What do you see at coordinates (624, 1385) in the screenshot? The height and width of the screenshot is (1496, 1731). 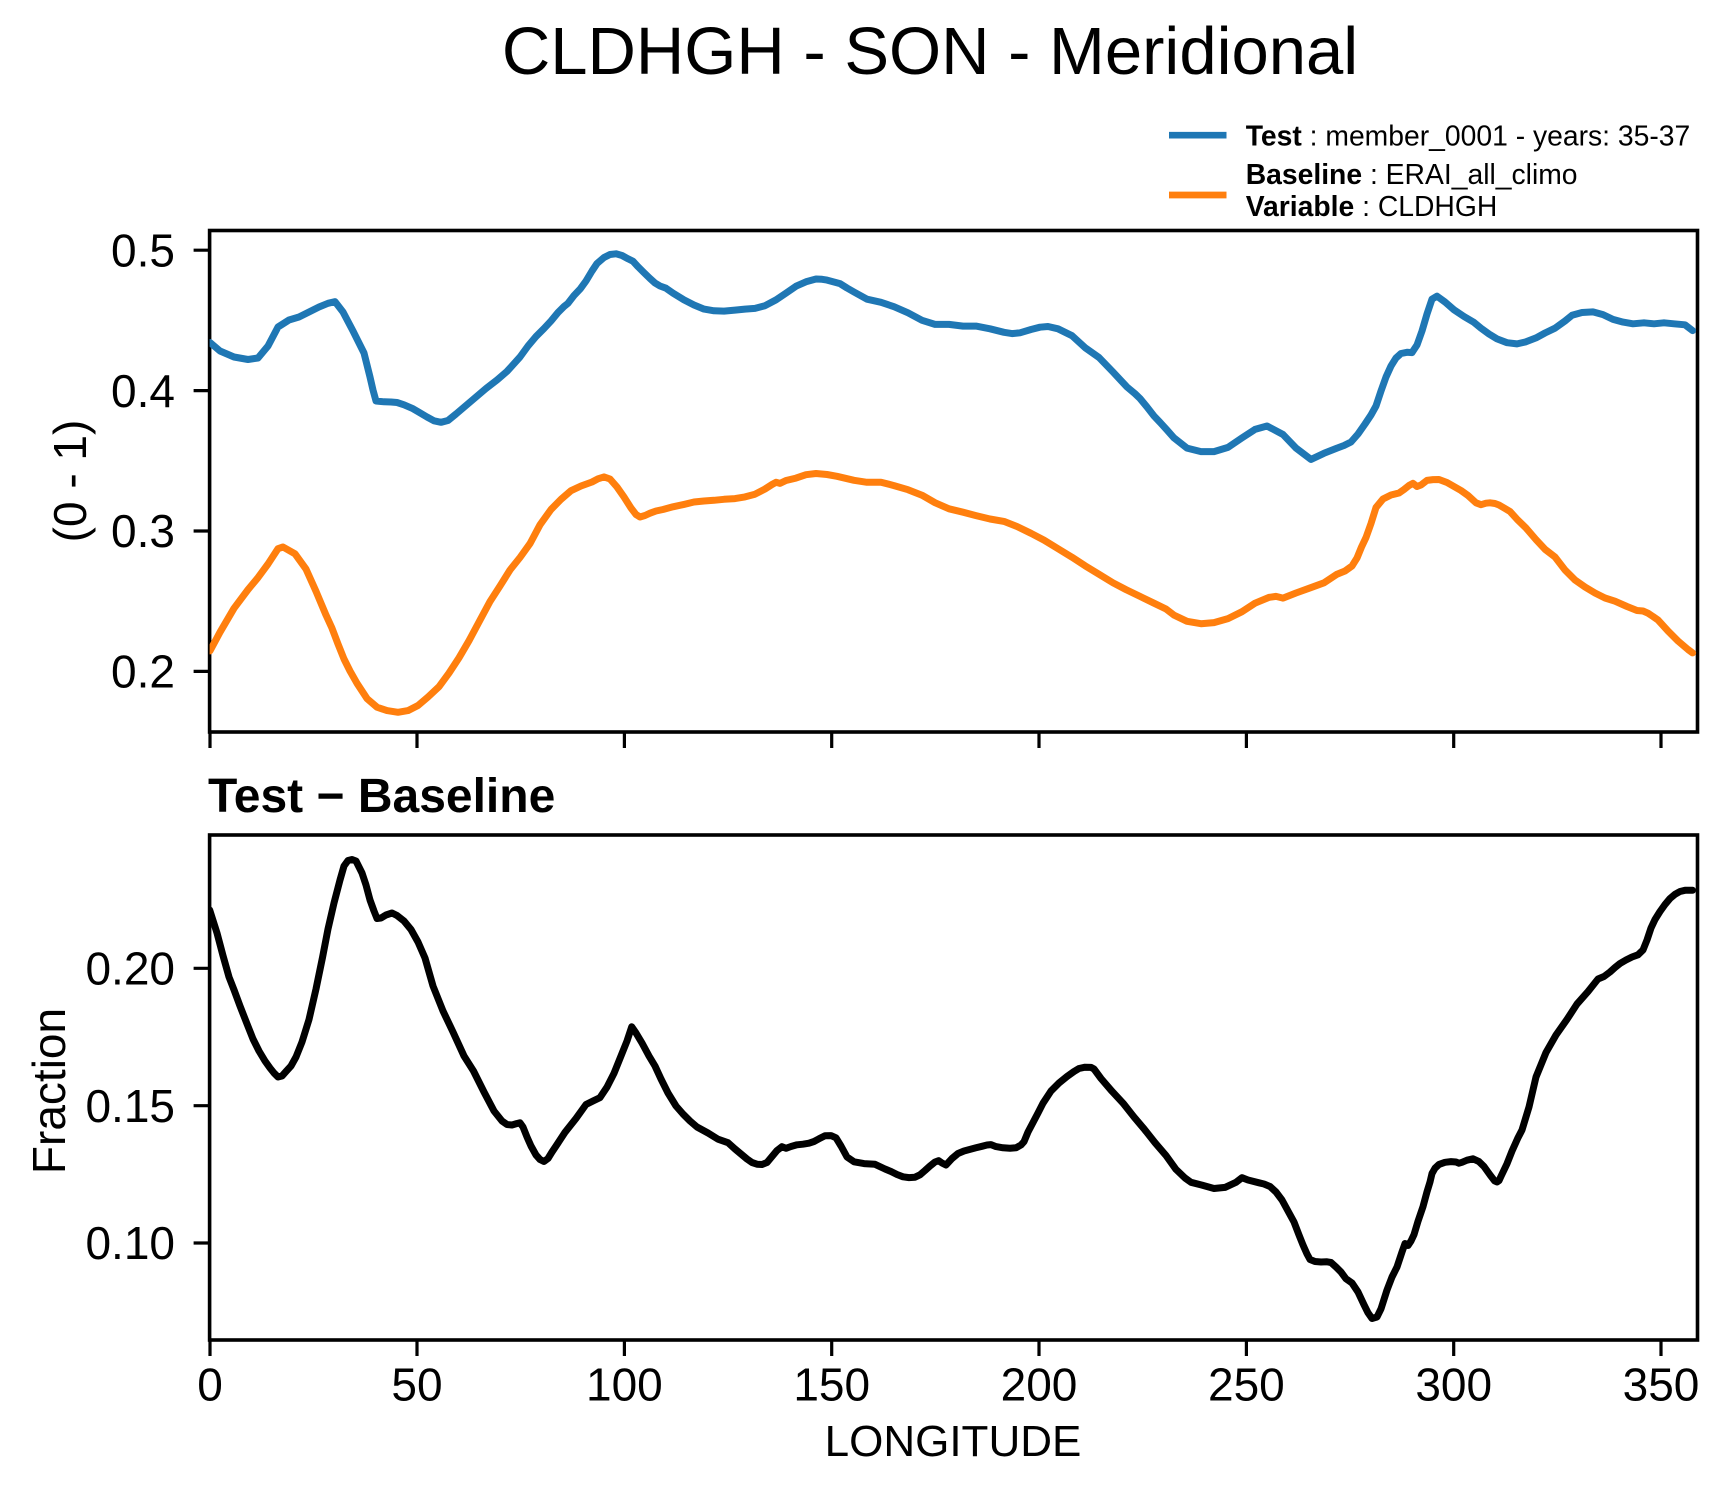 I see `svg-text: 100` at bounding box center [624, 1385].